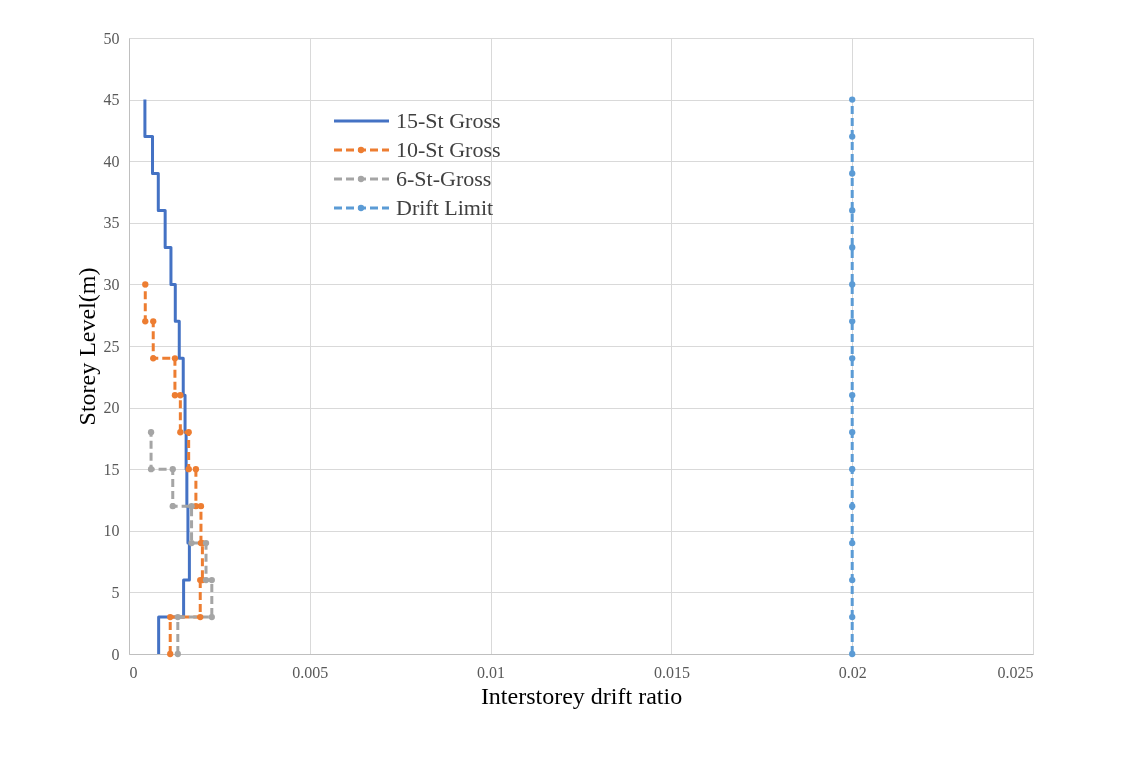 Image resolution: width=1128 pixels, height=760 pixels. I want to click on x-tick-label: 0.02, so click(852, 672).